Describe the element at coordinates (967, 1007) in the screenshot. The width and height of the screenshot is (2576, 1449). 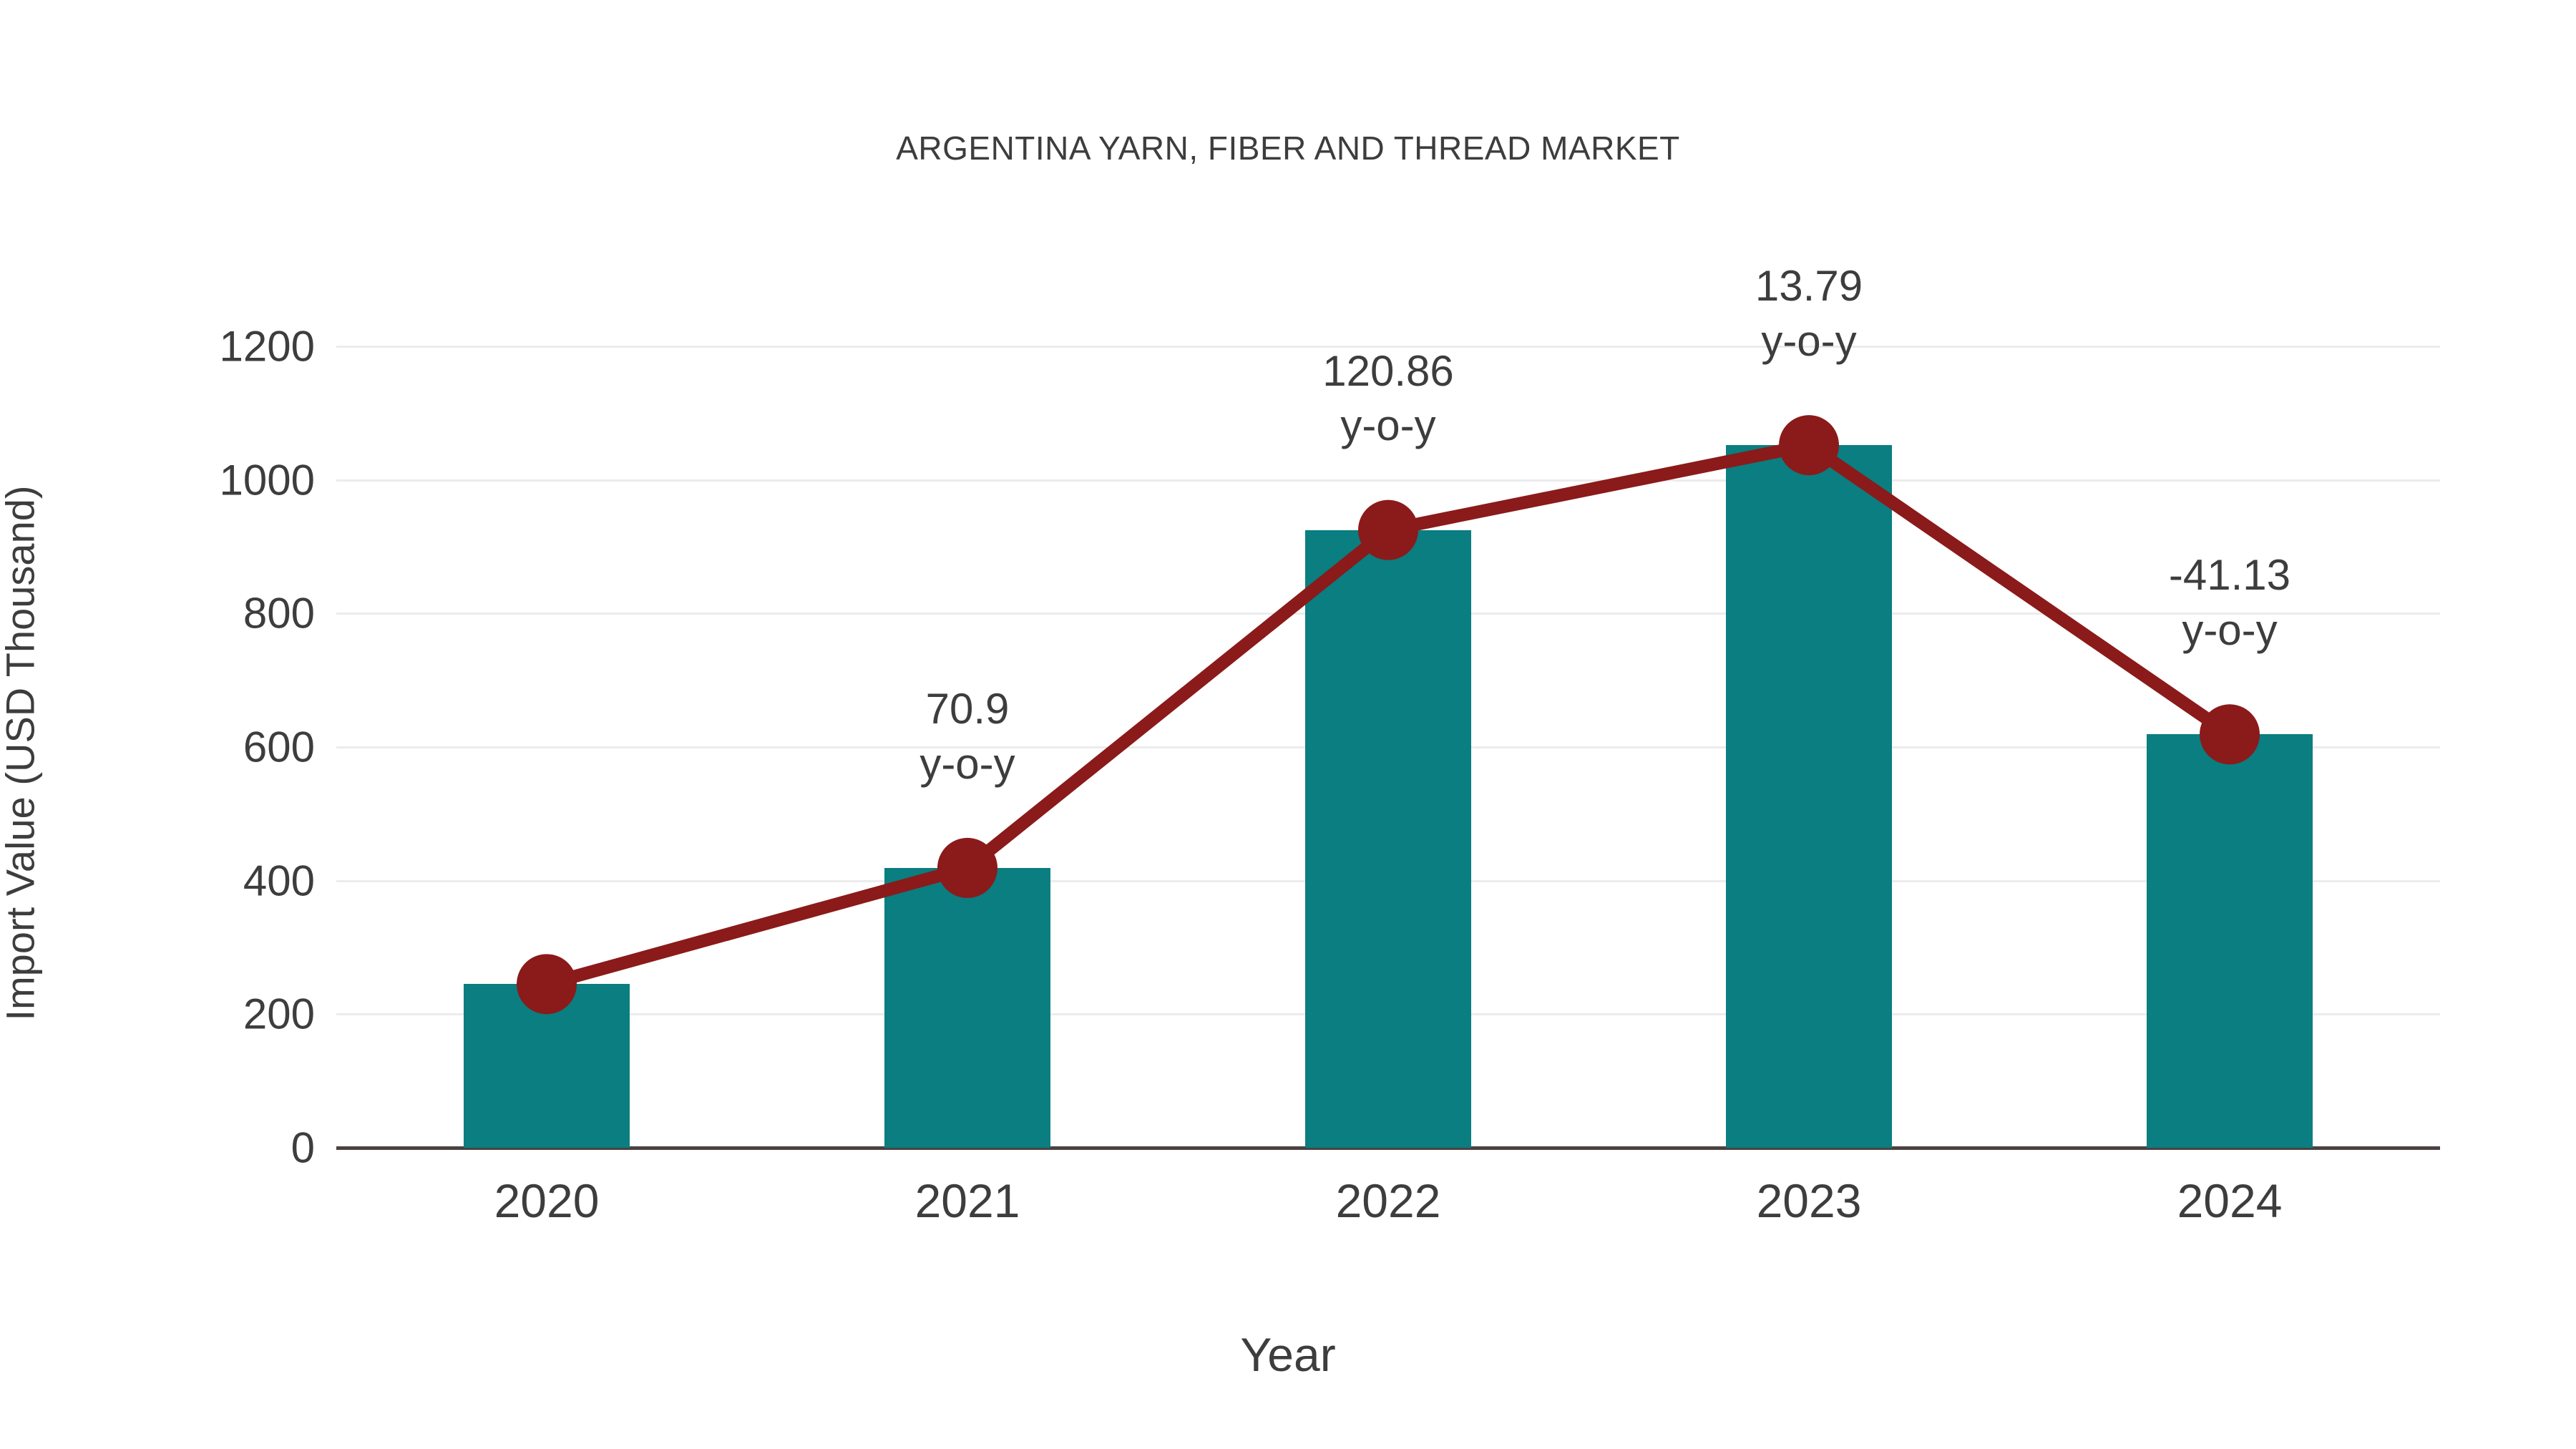
I see `bar-2021` at that location.